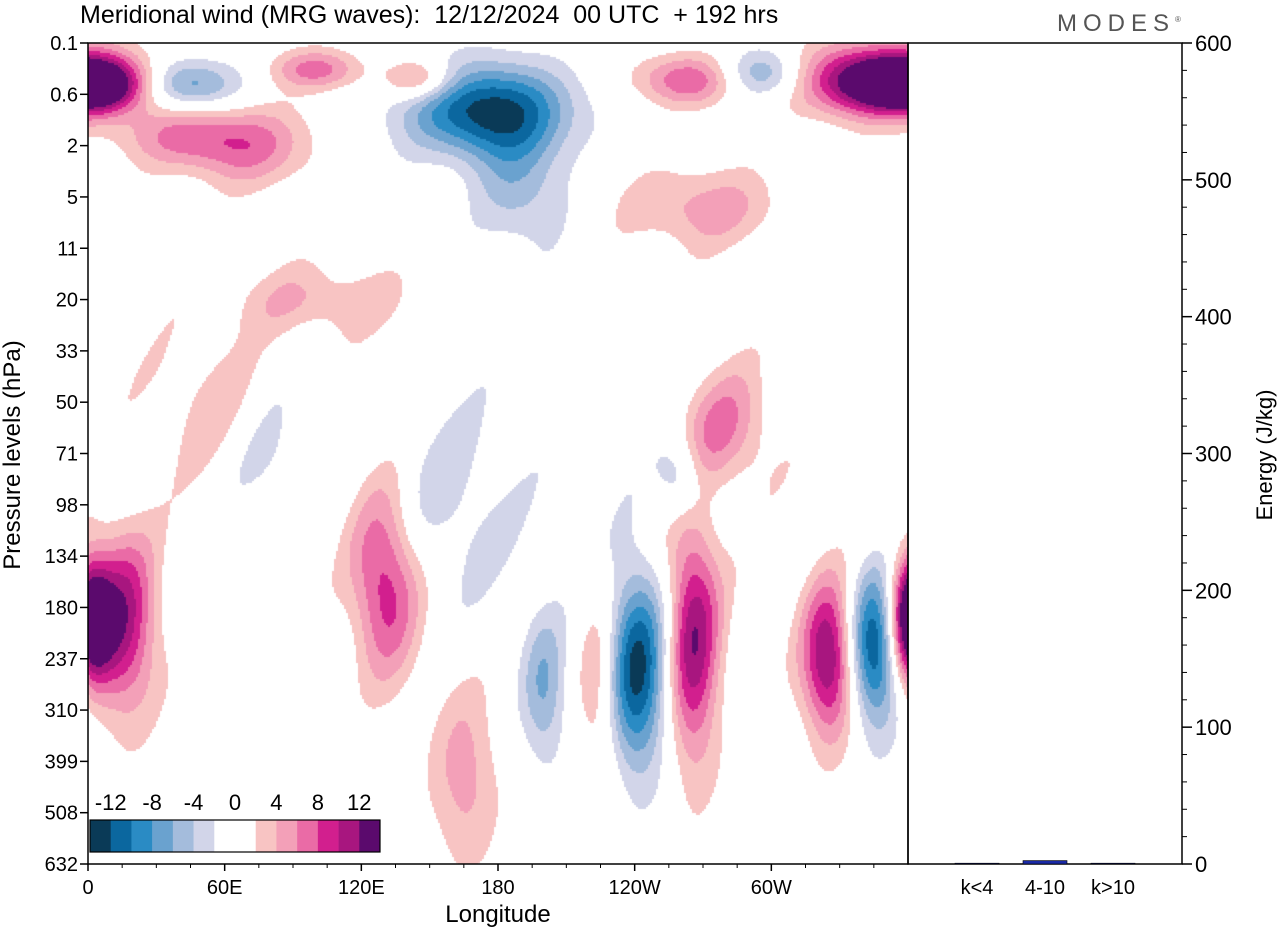 This screenshot has width=1280, height=930. I want to click on y-tick-label: 20, so click(67, 301).